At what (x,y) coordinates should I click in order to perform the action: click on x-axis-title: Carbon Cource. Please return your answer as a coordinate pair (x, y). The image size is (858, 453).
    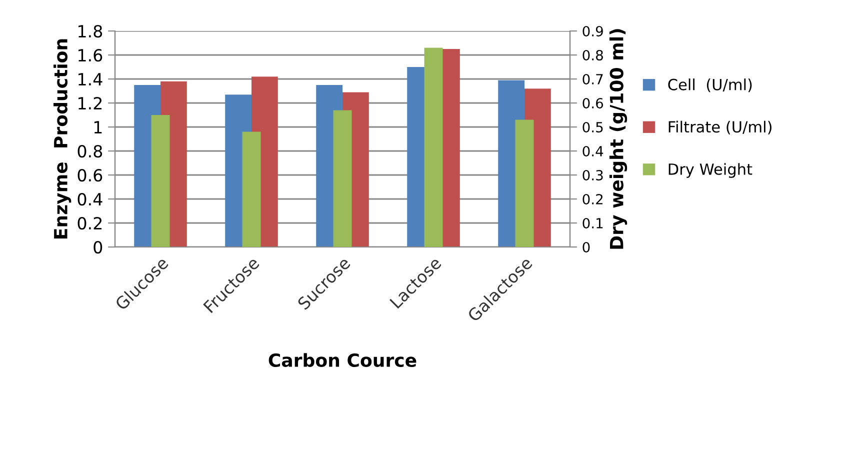
    Looking at the image, I should click on (342, 360).